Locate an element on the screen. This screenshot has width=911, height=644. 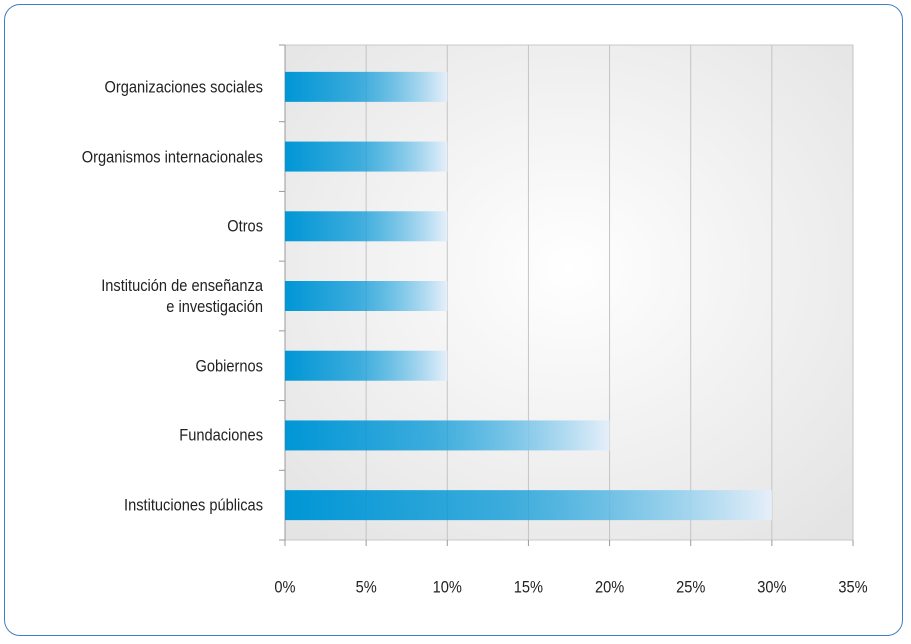
x-tick-label: 5% is located at coordinates (366, 588).